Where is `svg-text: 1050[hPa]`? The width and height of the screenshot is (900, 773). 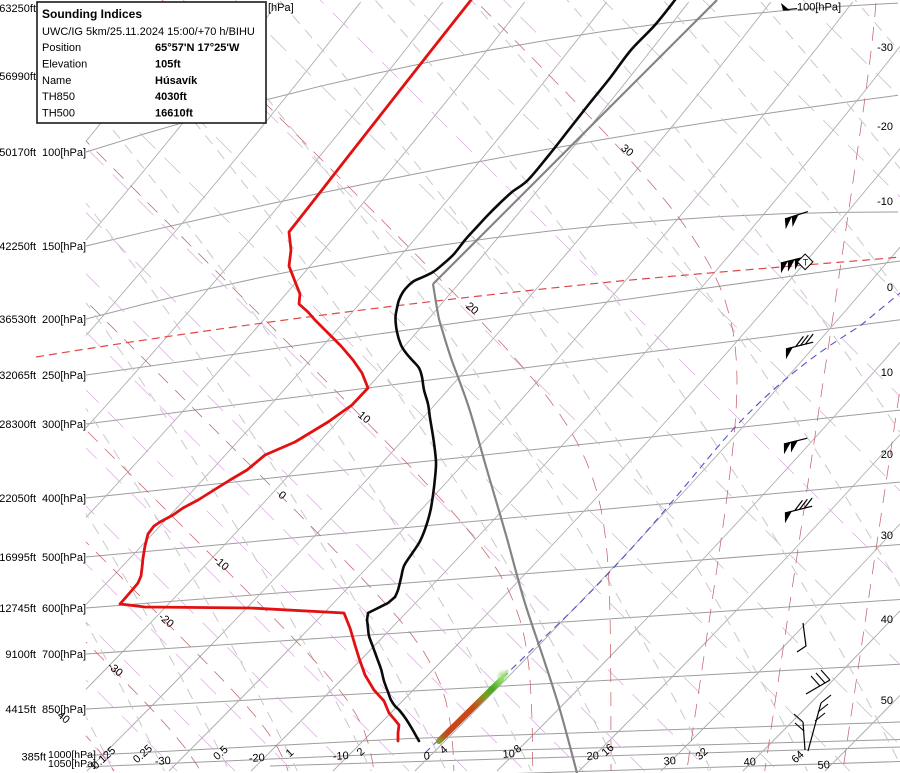
svg-text: 1050[hPa] is located at coordinates (72, 764).